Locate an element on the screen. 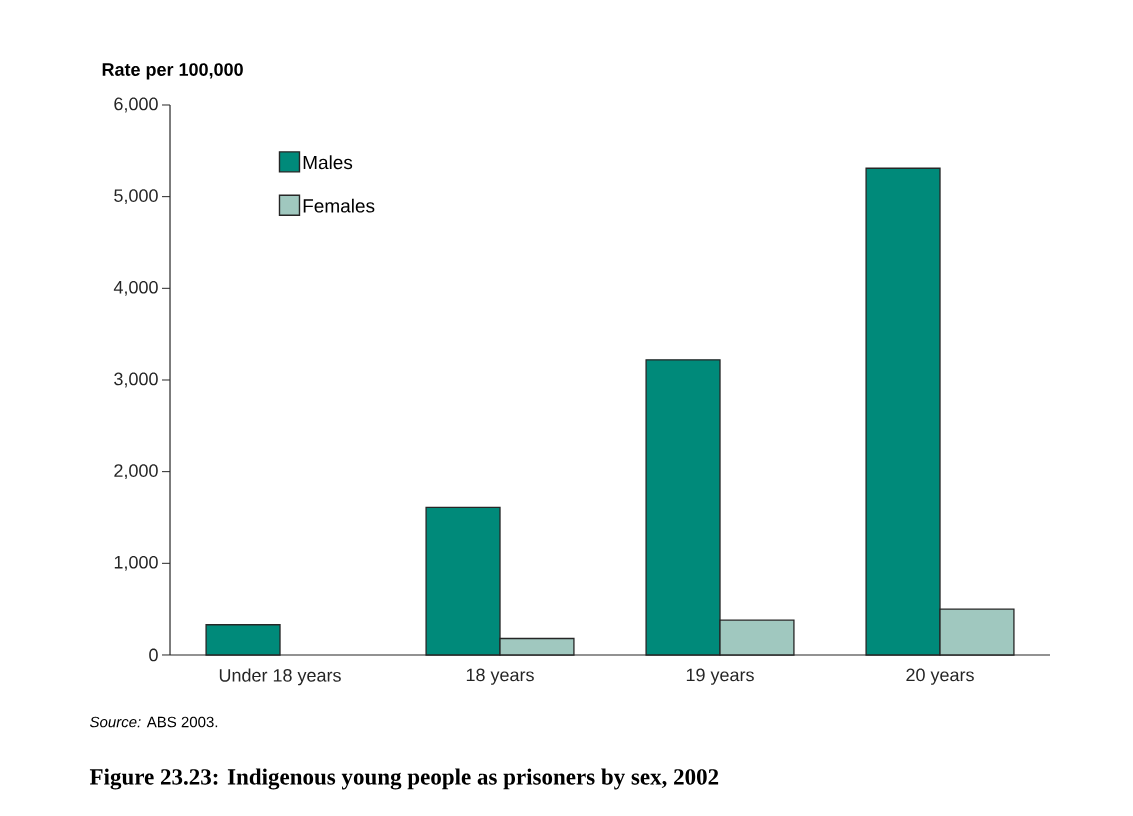  legend-label: Females is located at coordinates (339, 205).